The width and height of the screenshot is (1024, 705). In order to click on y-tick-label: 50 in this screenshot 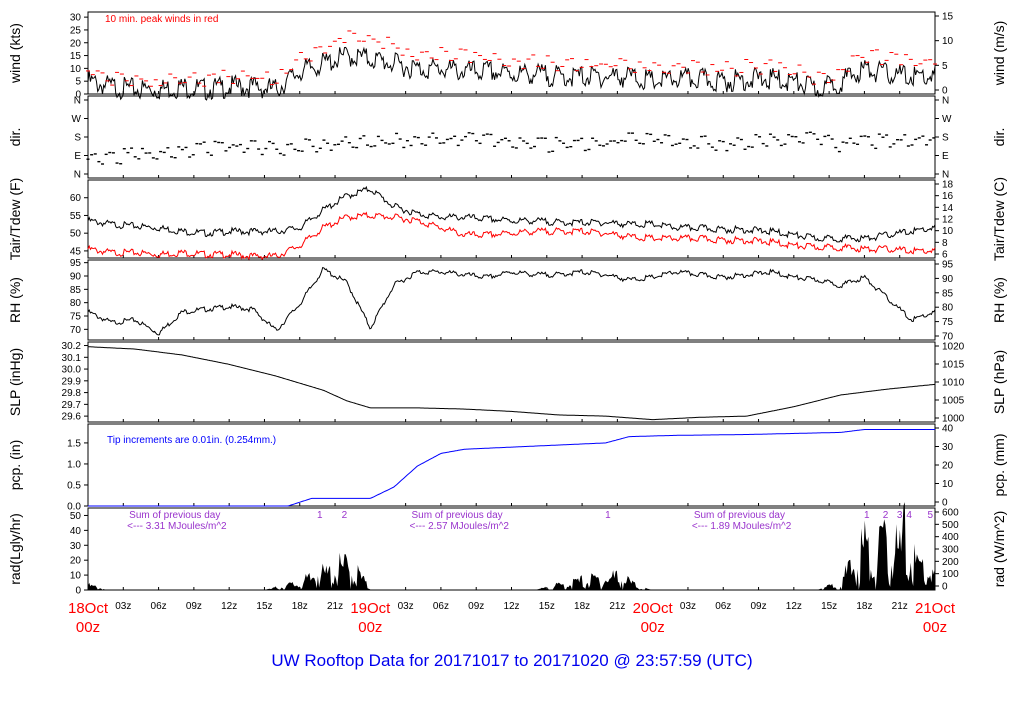, I will do `click(76, 516)`.